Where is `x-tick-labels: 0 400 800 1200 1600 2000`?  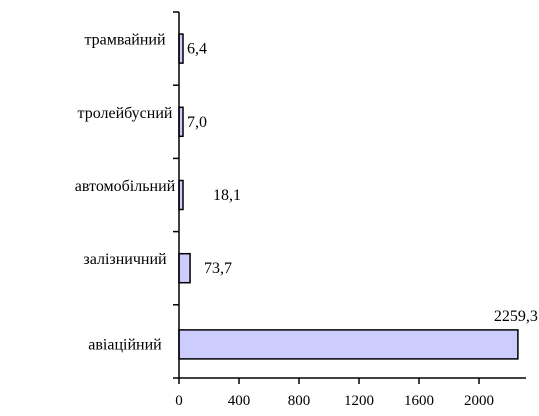
x-tick-labels: 0 400 800 1200 1600 2000 is located at coordinates (334, 401).